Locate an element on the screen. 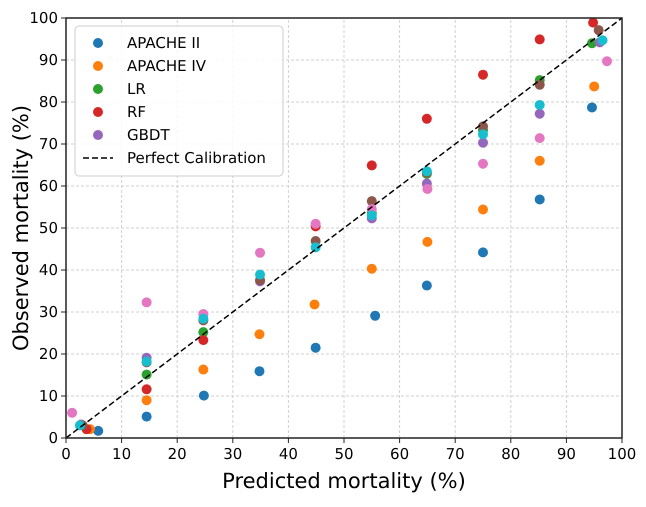  y-tick-label: 40 is located at coordinates (48, 270).